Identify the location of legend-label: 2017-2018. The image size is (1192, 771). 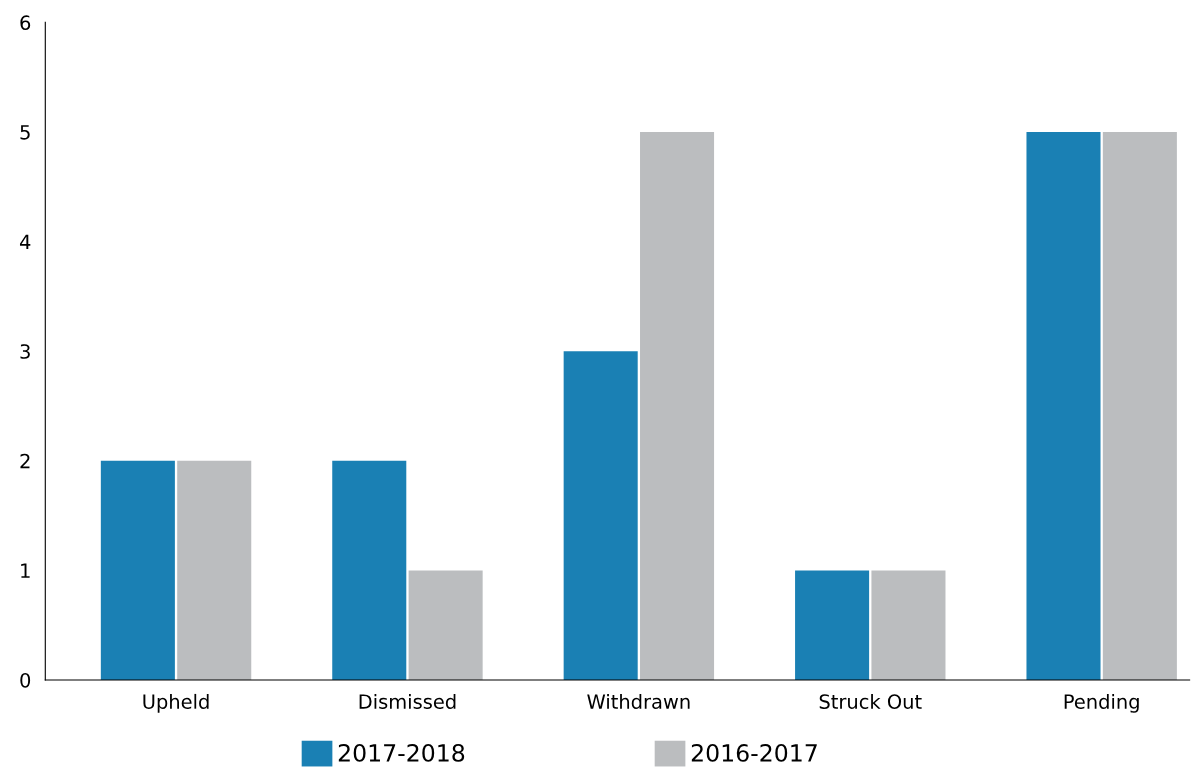
(401, 752).